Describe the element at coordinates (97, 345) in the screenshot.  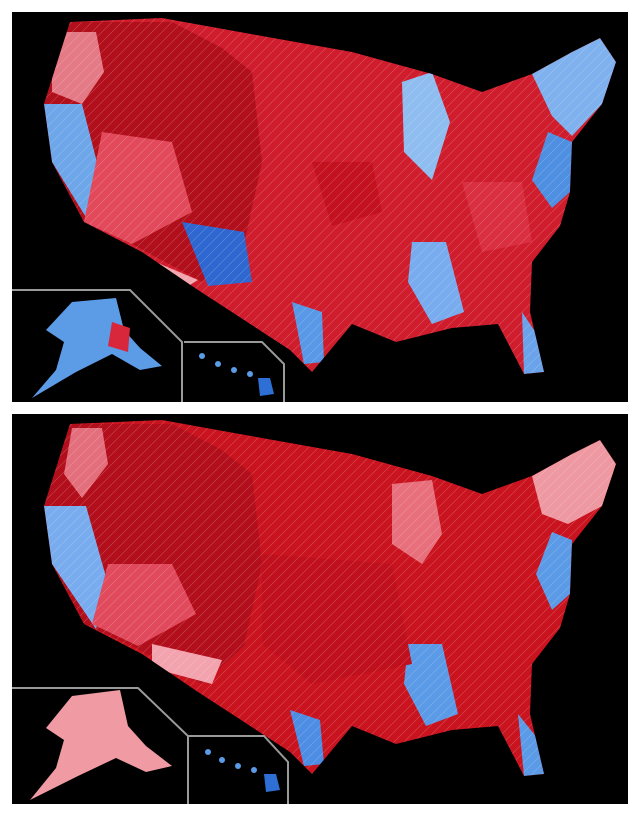
I see `inset-alaska-top` at that location.